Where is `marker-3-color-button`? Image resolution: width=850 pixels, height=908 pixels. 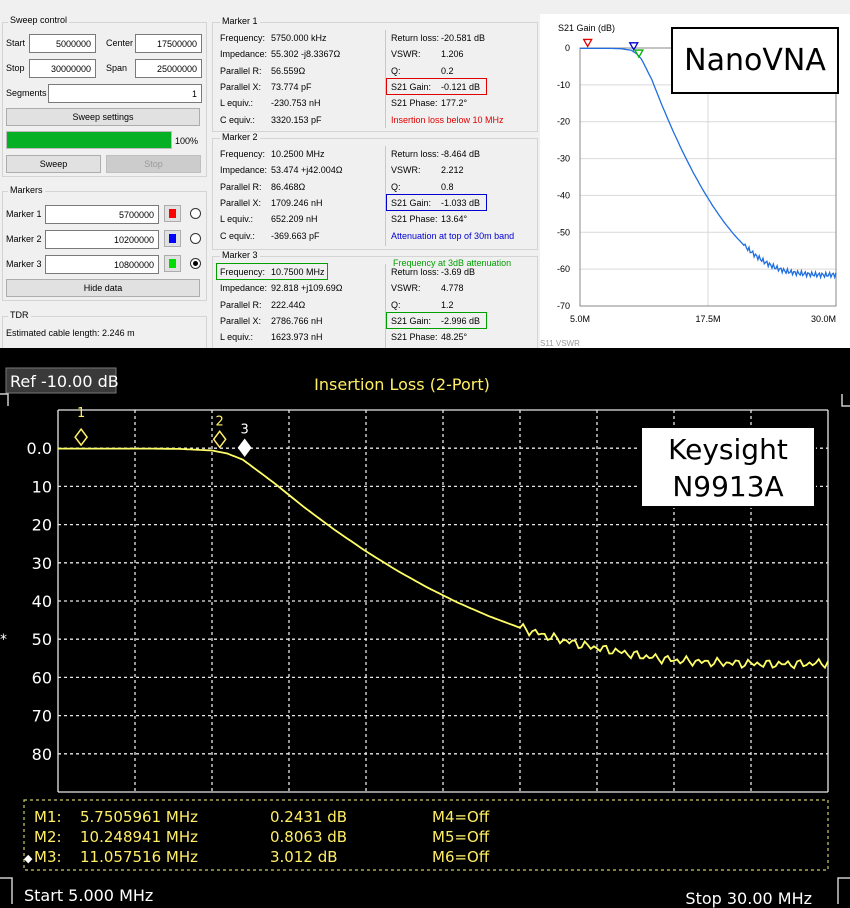
marker-3-color-button is located at coordinates (172, 263).